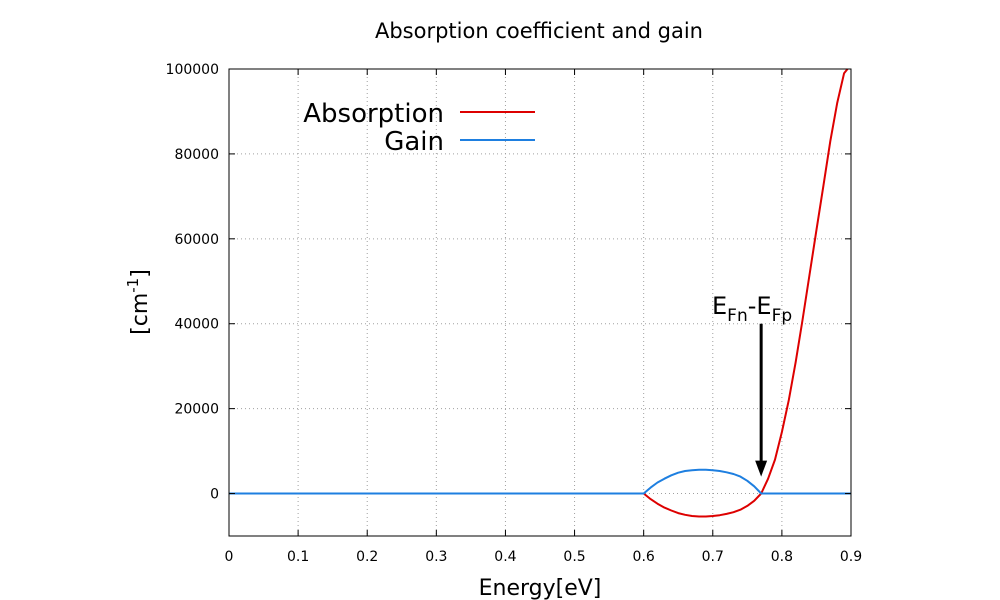  I want to click on y-tick-label: 0, so click(214, 495).